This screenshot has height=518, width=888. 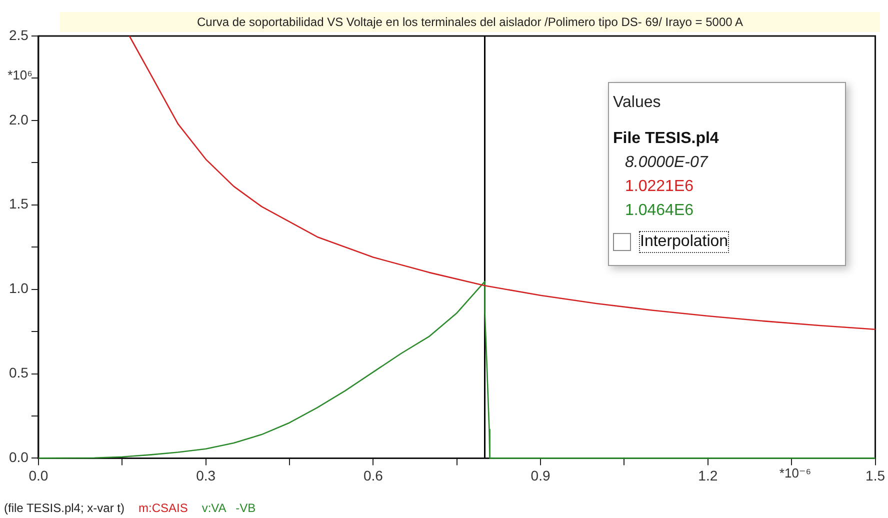 I want to click on y-tick-label: 1.0, so click(x=18, y=288).